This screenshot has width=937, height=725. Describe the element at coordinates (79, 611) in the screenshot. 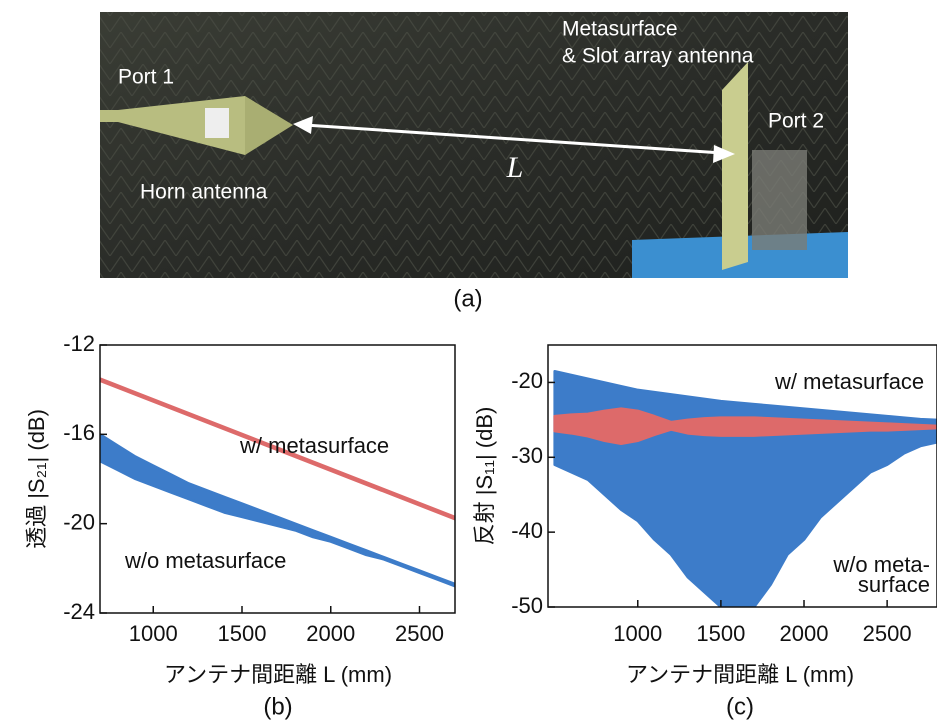

I see `y-tick-label: -24` at that location.